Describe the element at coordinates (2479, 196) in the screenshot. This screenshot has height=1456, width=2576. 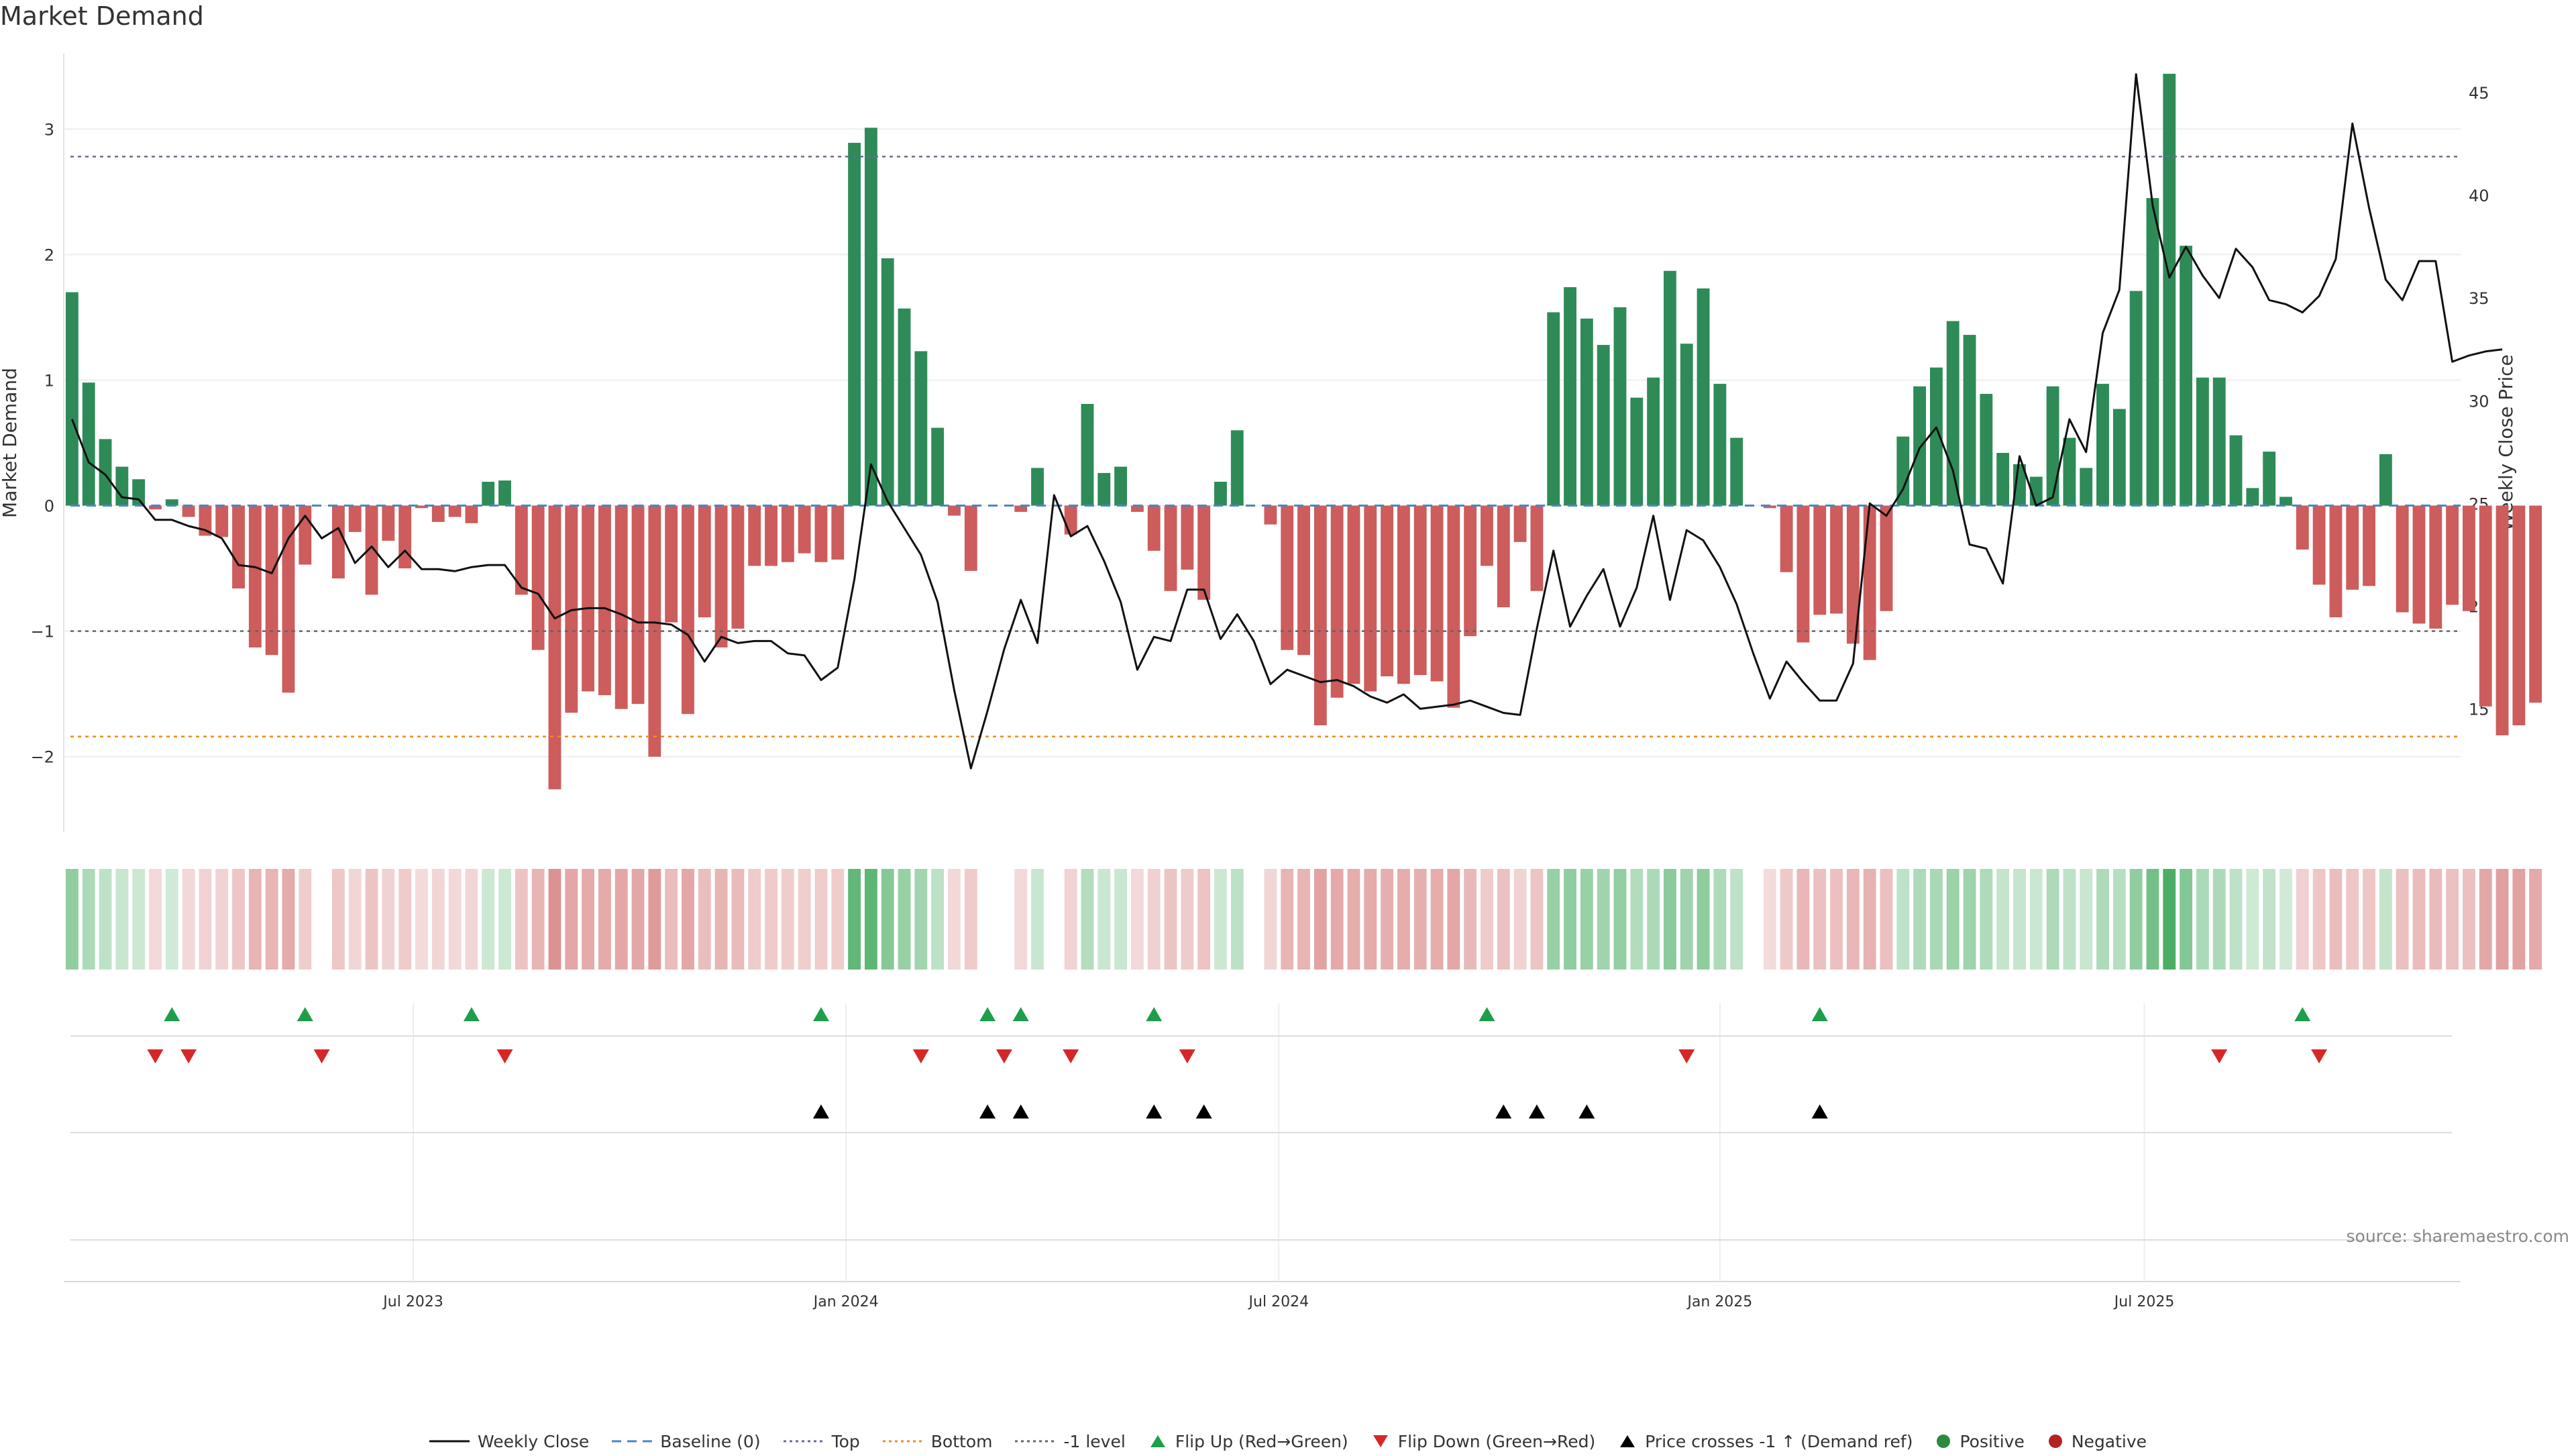
I see `y2-tick-label: 40` at that location.